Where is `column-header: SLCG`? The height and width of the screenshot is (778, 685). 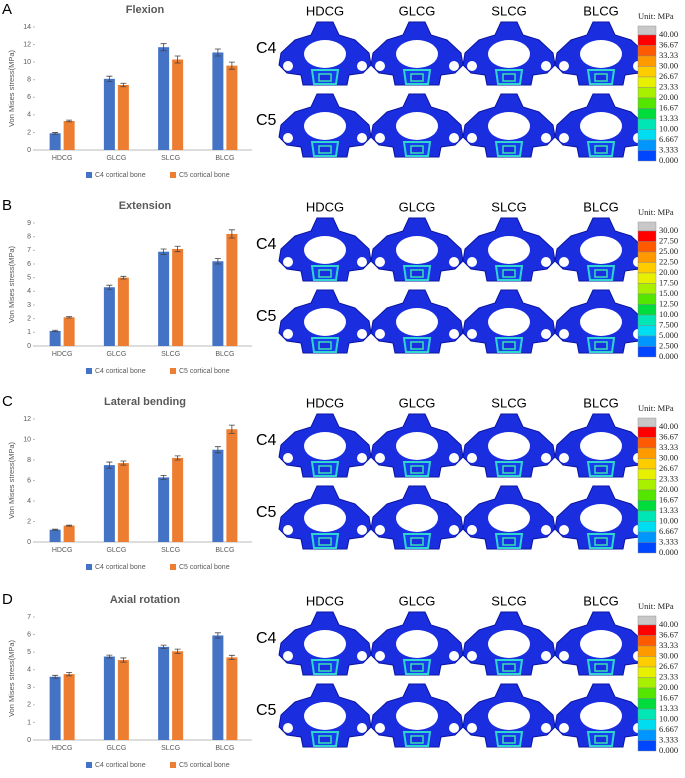 column-header: SLCG is located at coordinates (508, 206).